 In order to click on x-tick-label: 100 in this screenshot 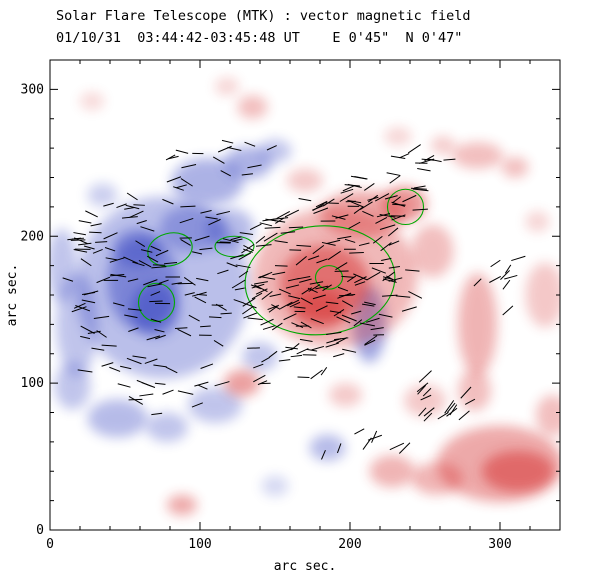, I will do `click(199, 544)`.